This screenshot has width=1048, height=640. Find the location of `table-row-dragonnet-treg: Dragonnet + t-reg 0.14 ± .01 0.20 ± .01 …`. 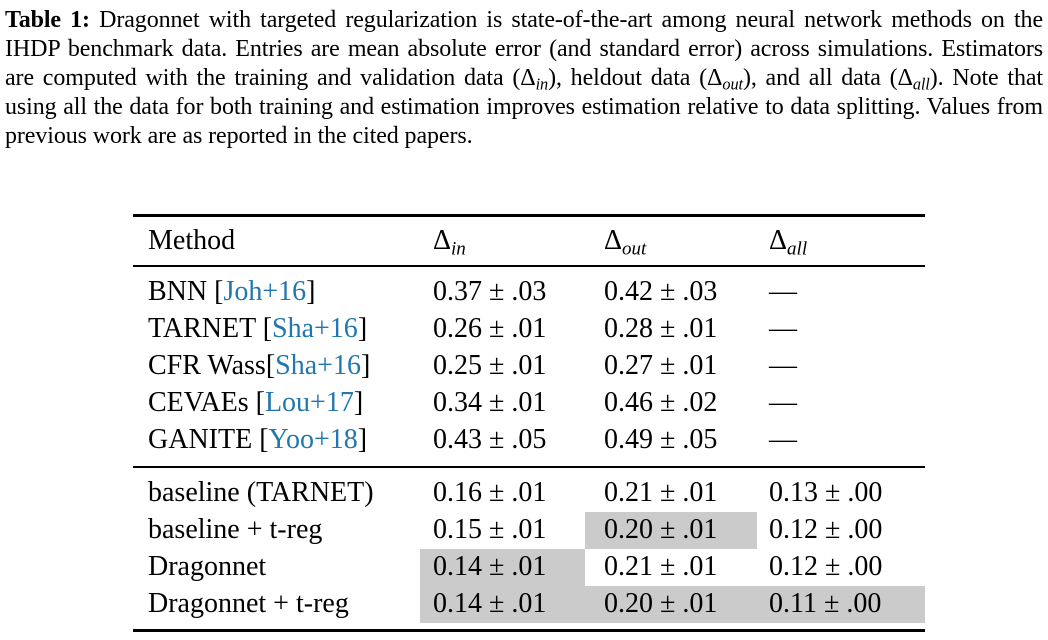

table-row-dragonnet-treg: Dragonnet + t-reg 0.14 ± .01 0.20 ± .01 … is located at coordinates (529, 604).